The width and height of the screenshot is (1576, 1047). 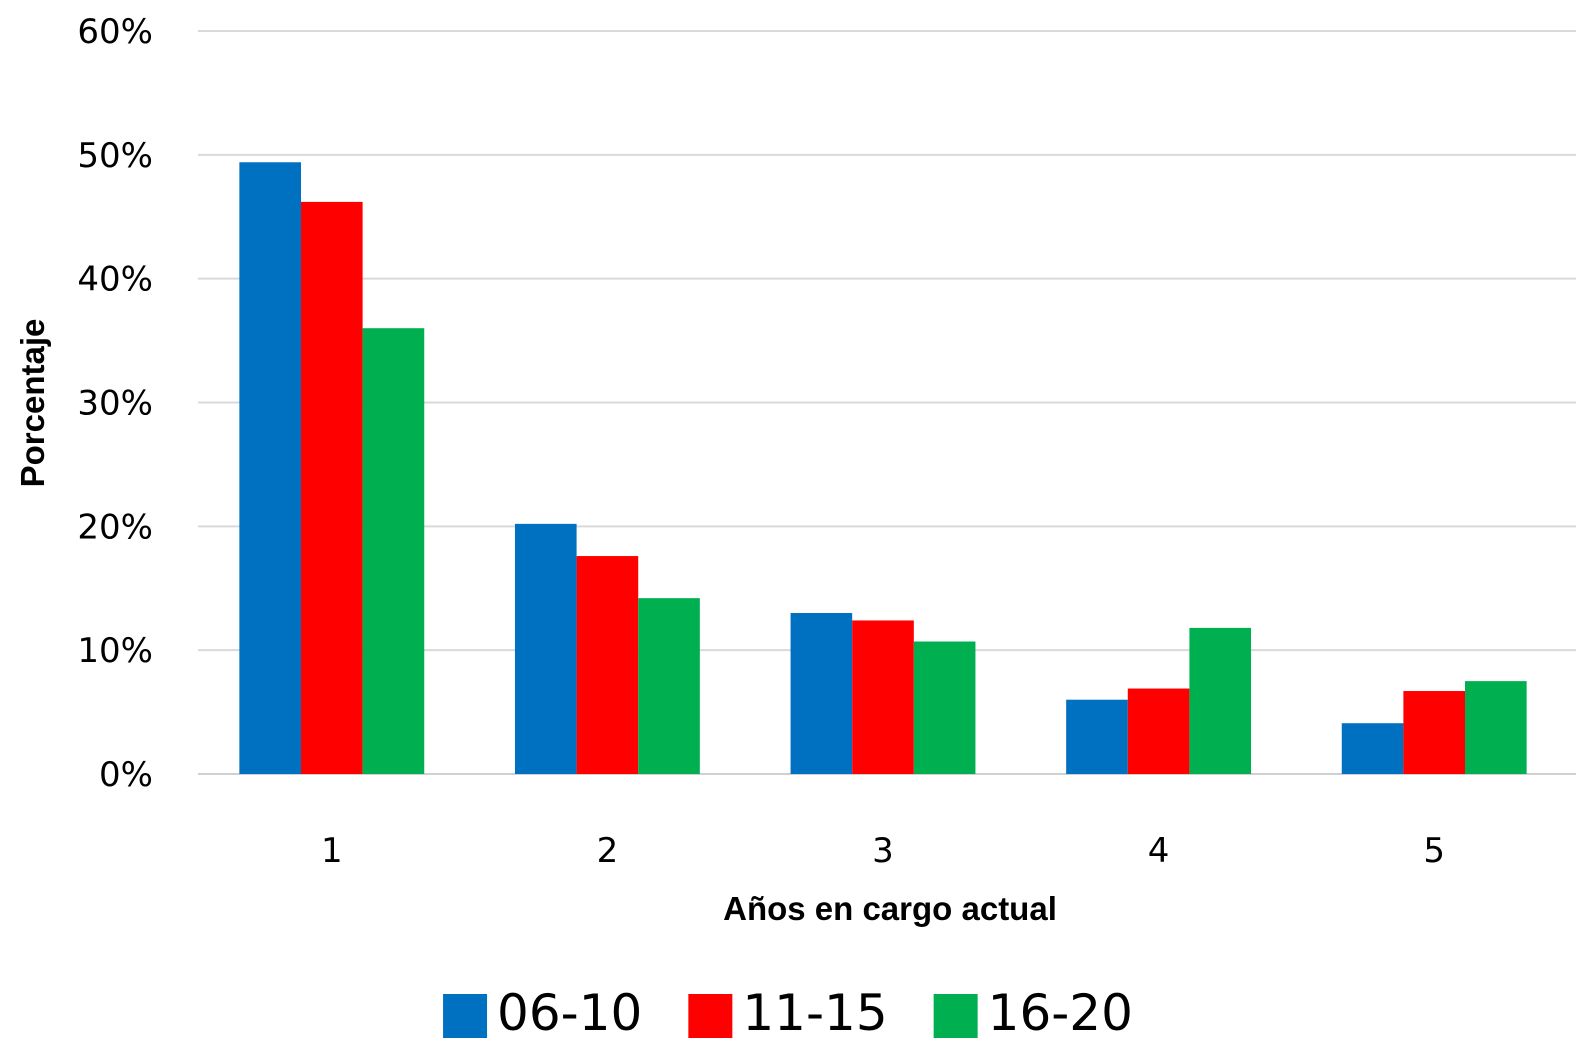 What do you see at coordinates (126, 775) in the screenshot?
I see `y-tick-label: 0%` at bounding box center [126, 775].